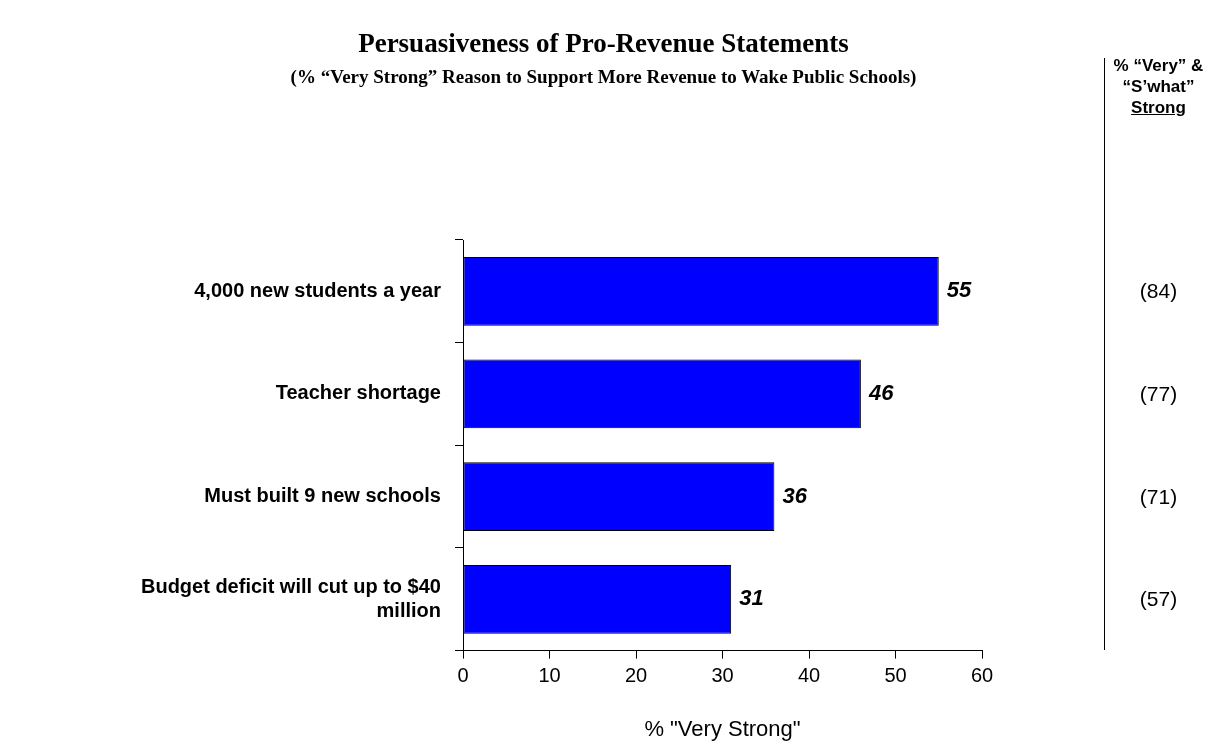 The width and height of the screenshot is (1207, 751). Describe the element at coordinates (322, 495) in the screenshot. I see `y-tick-label: Must built 9 new schools` at that location.